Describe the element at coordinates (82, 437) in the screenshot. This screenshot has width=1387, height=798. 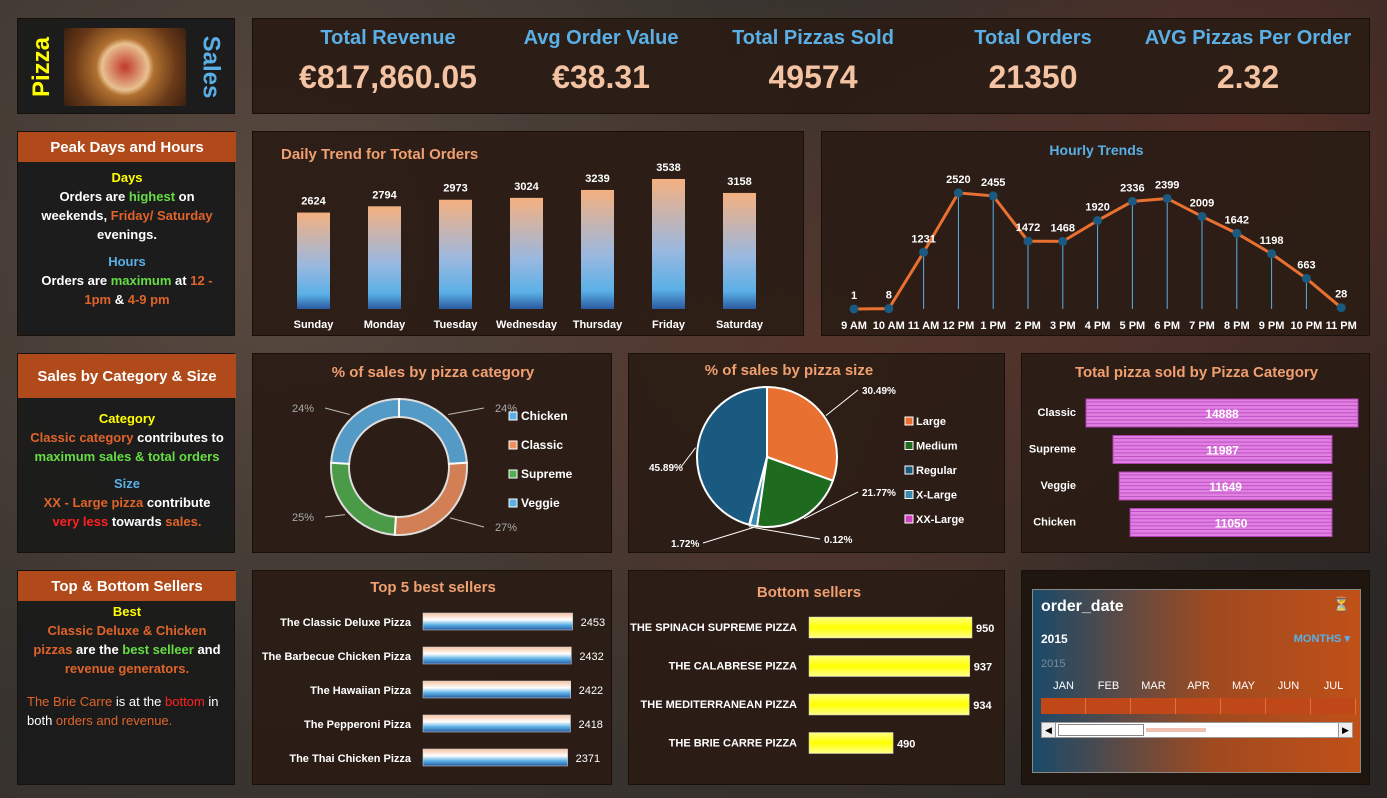
I see `cat-text-1a: Classic category` at that location.